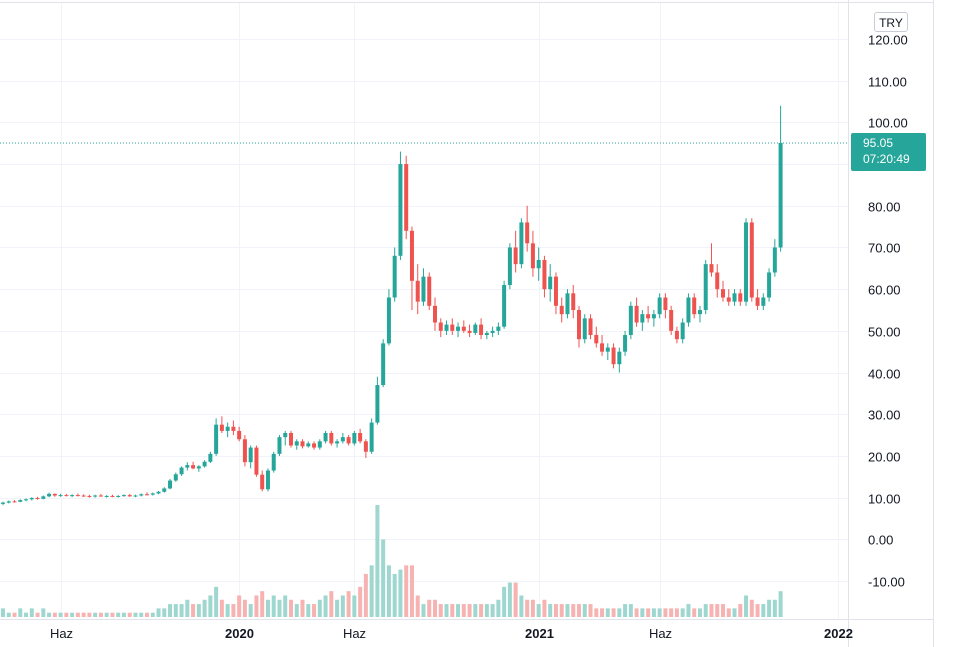 This screenshot has width=960, height=647. Describe the element at coordinates (539, 633) in the screenshot. I see `x-tick-label: 2021` at that location.